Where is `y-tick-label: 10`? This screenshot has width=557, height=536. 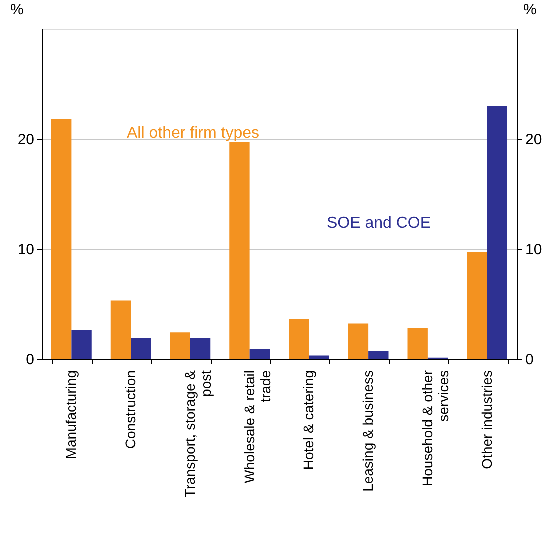 y-tick-label: 10 is located at coordinates (26, 250).